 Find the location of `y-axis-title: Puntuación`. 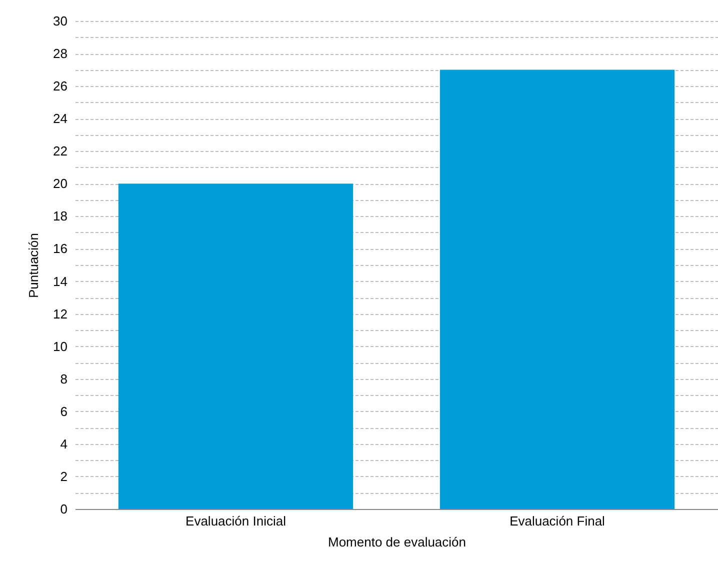

y-axis-title: Puntuación is located at coordinates (34, 265).